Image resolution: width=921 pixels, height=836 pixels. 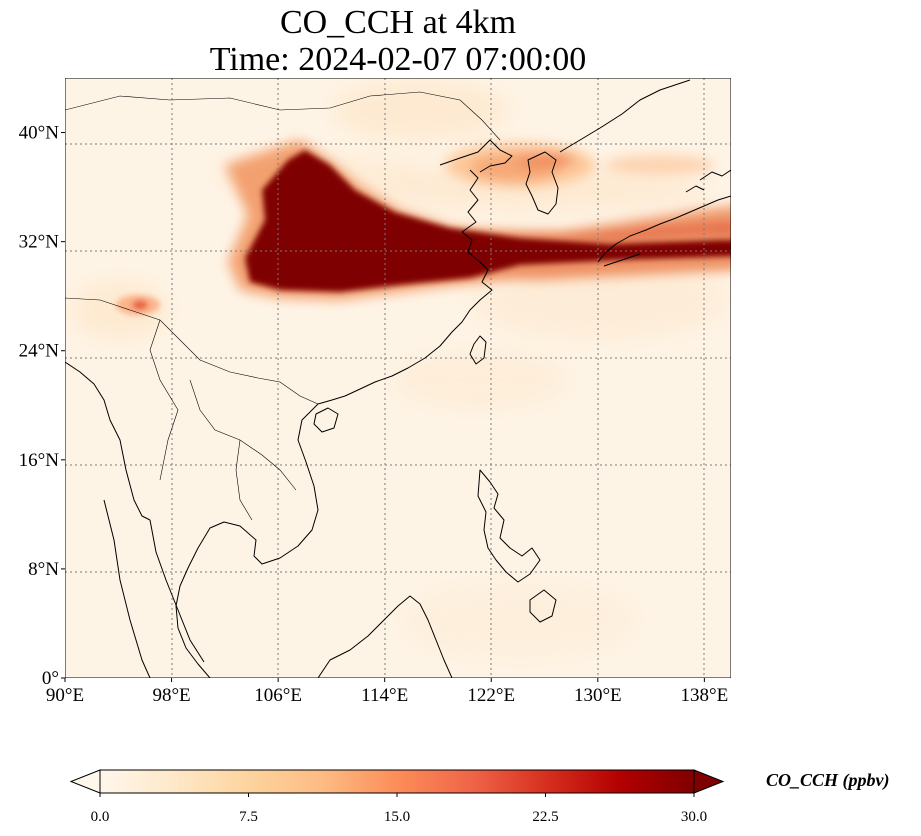 What do you see at coordinates (177, 591) in the screenshot?
I see `coast-malay-peninsula` at bounding box center [177, 591].